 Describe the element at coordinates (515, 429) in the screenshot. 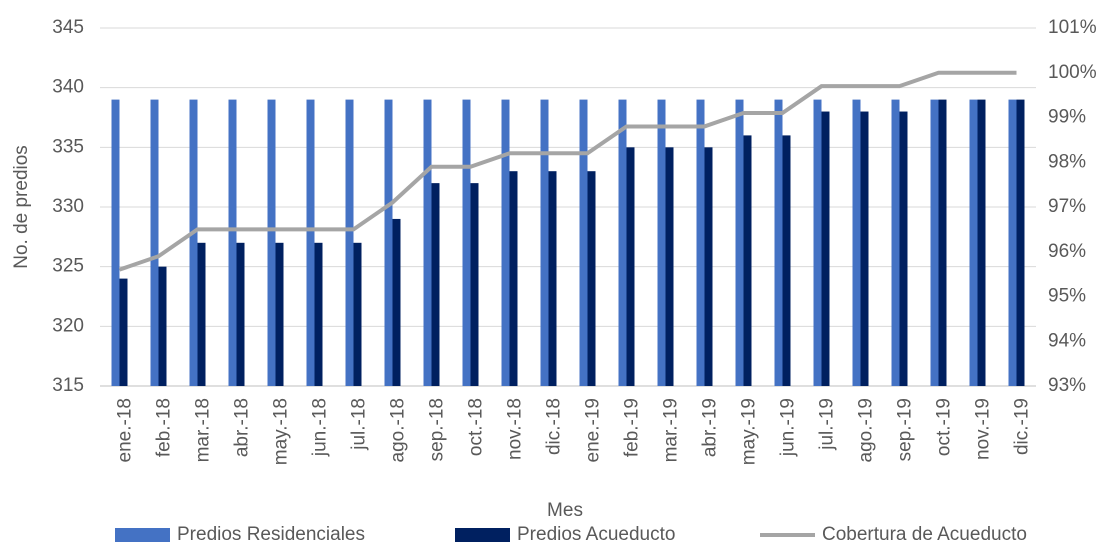

I see `x-tick-label: nov.-18` at that location.